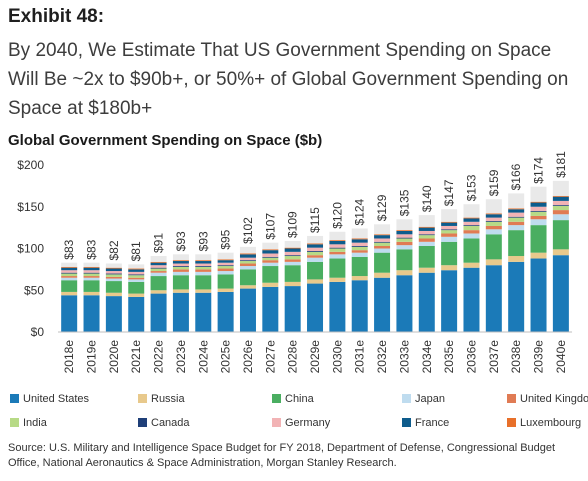 The width and height of the screenshot is (588, 481). What do you see at coordinates (360, 211) in the screenshot?
I see `total-label: $124` at bounding box center [360, 211].